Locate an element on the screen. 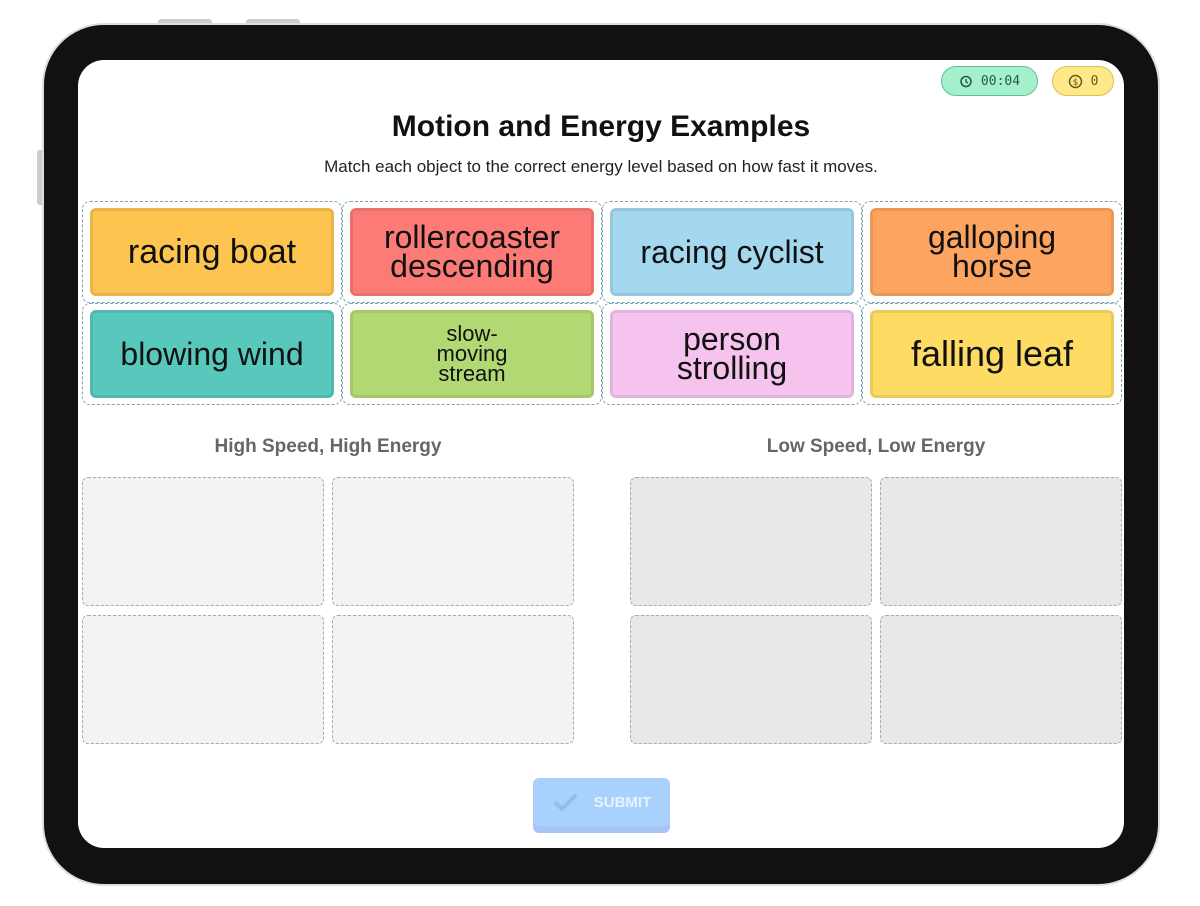 This screenshot has width=1200, height=906. card-slot: falling leaf is located at coordinates (992, 354).